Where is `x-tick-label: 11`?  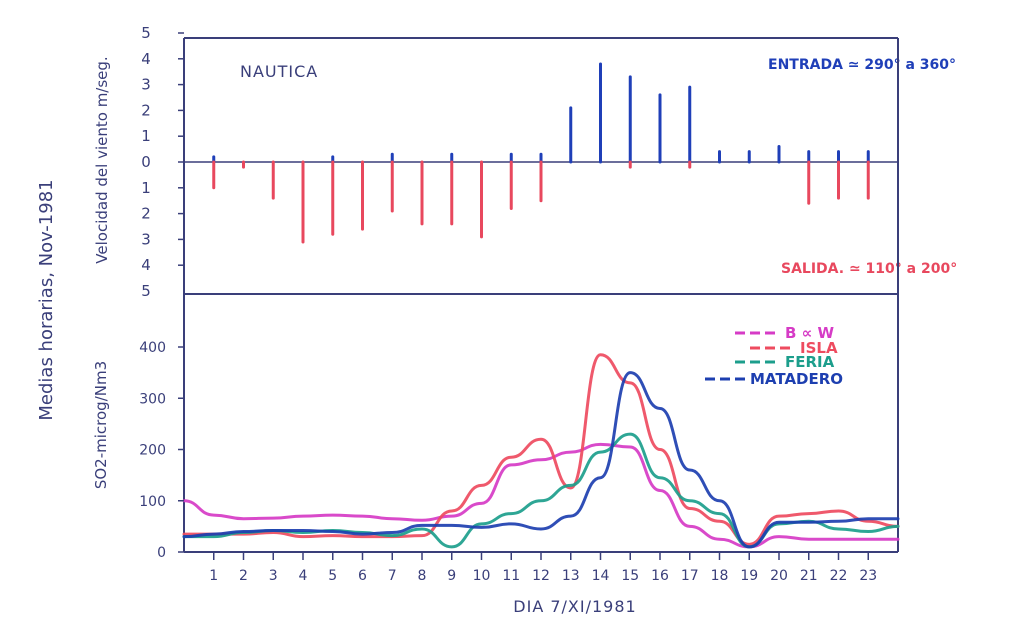 x-tick-label: 11 is located at coordinates (511, 576).